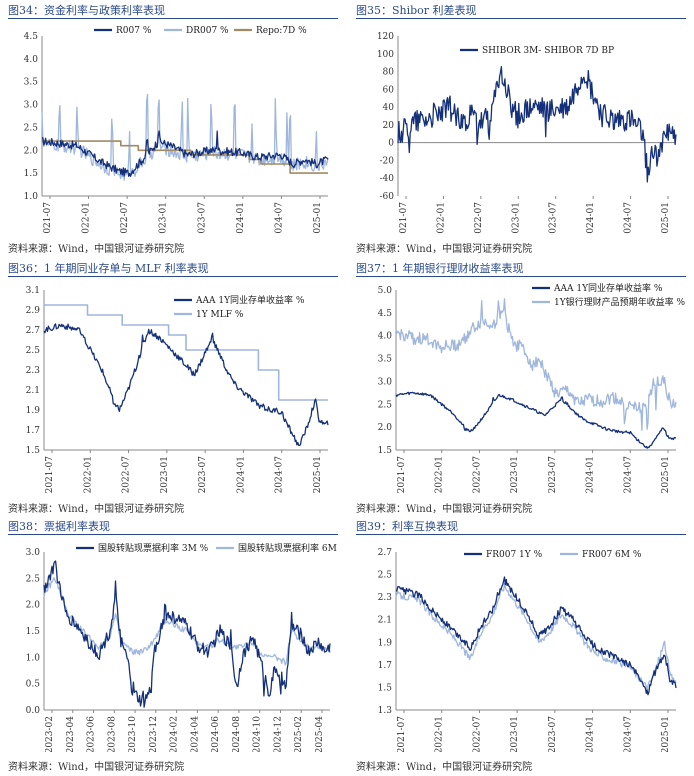 The image size is (694, 776). Describe the element at coordinates (96, 767) in the screenshot. I see `source-note-5: 资料来源：Wind，中国银河证券研究院` at that location.